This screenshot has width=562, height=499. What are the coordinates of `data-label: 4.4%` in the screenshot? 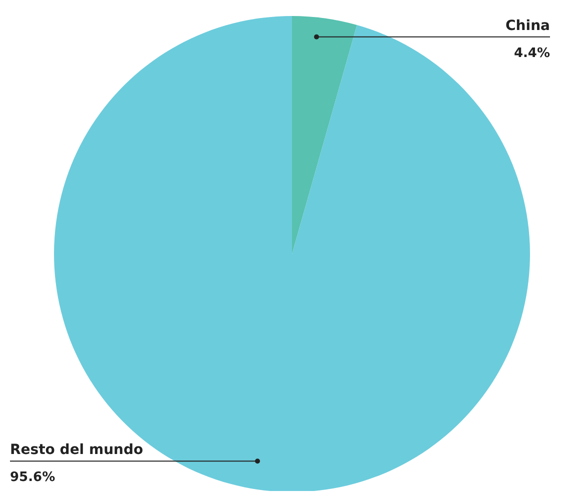 It's located at (532, 53).